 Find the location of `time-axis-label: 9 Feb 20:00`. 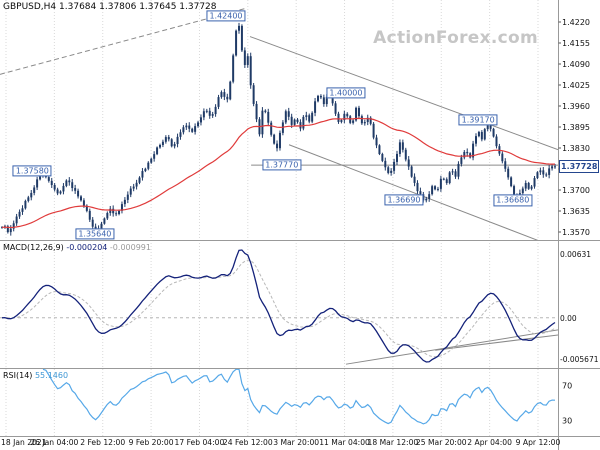

time-axis-label: 9 Feb 20:00 is located at coordinates (151, 442).